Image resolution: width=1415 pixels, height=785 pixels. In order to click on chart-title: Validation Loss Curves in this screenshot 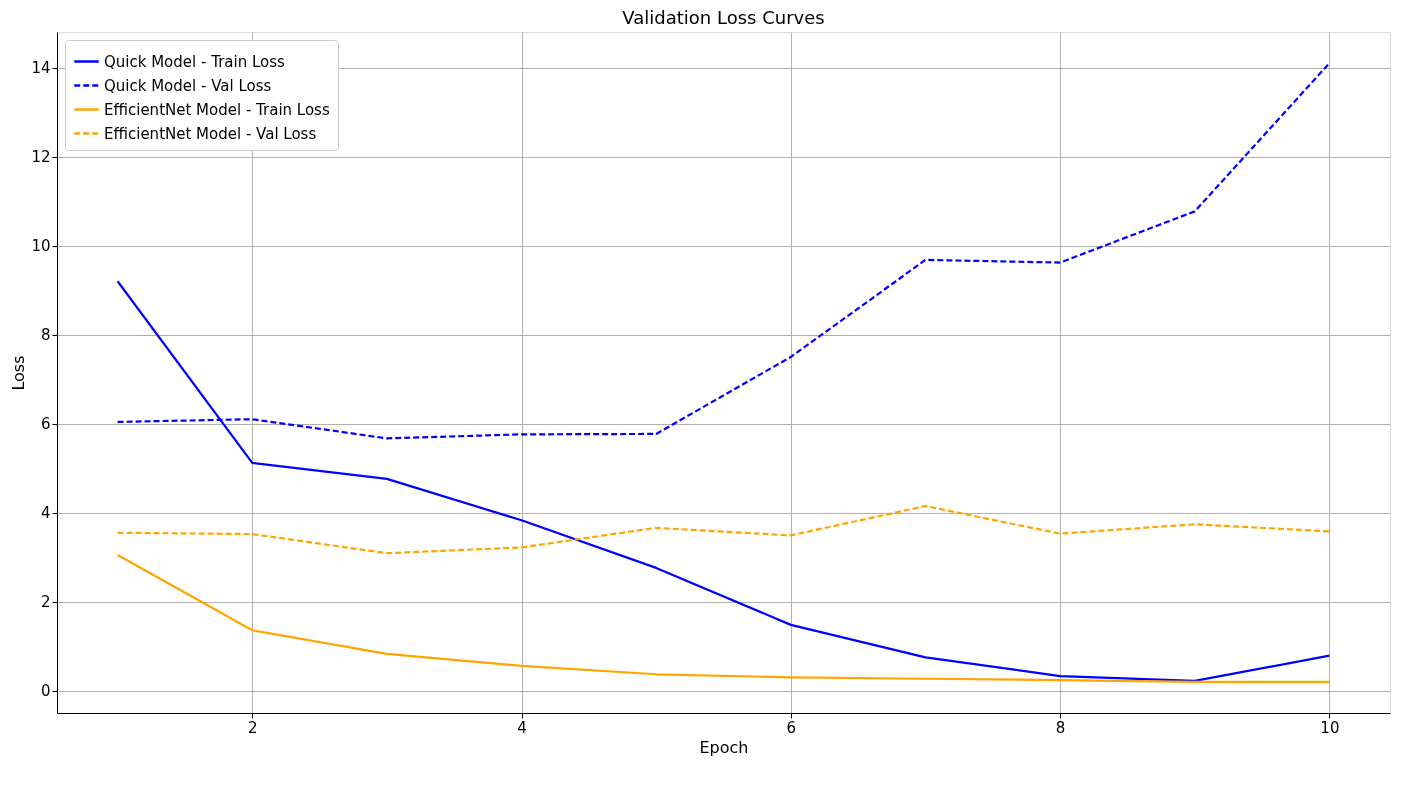, I will do `click(723, 17)`.